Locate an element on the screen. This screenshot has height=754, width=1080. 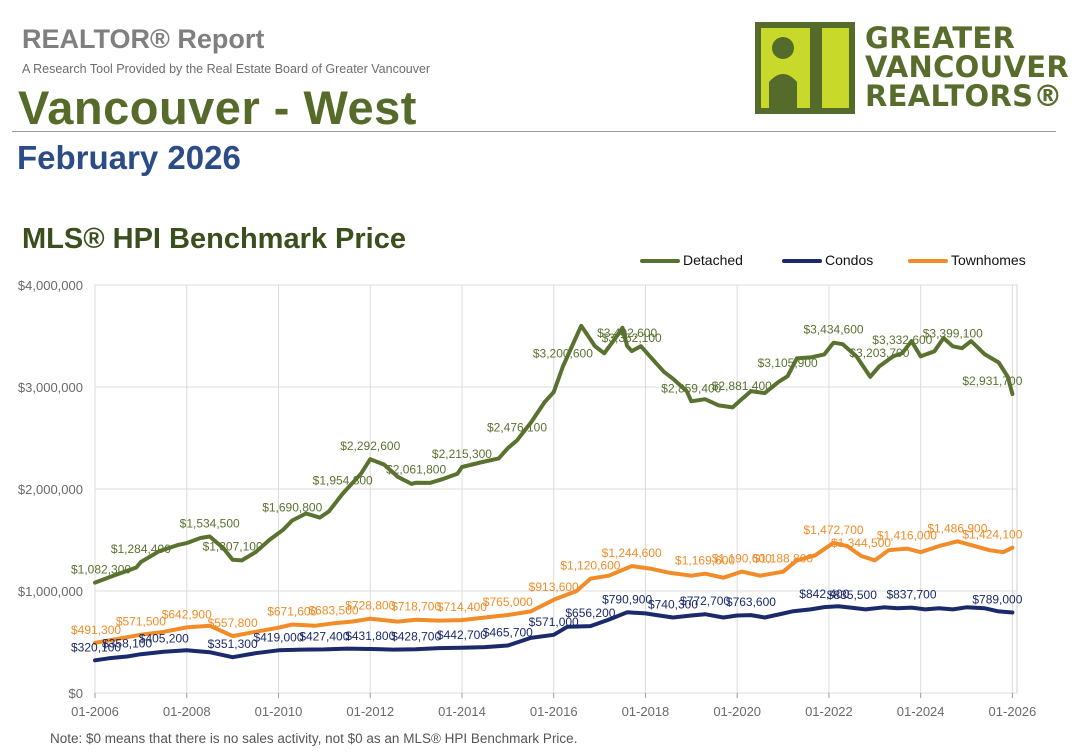
data-label-townhomes: $642,900 is located at coordinates (187, 614).